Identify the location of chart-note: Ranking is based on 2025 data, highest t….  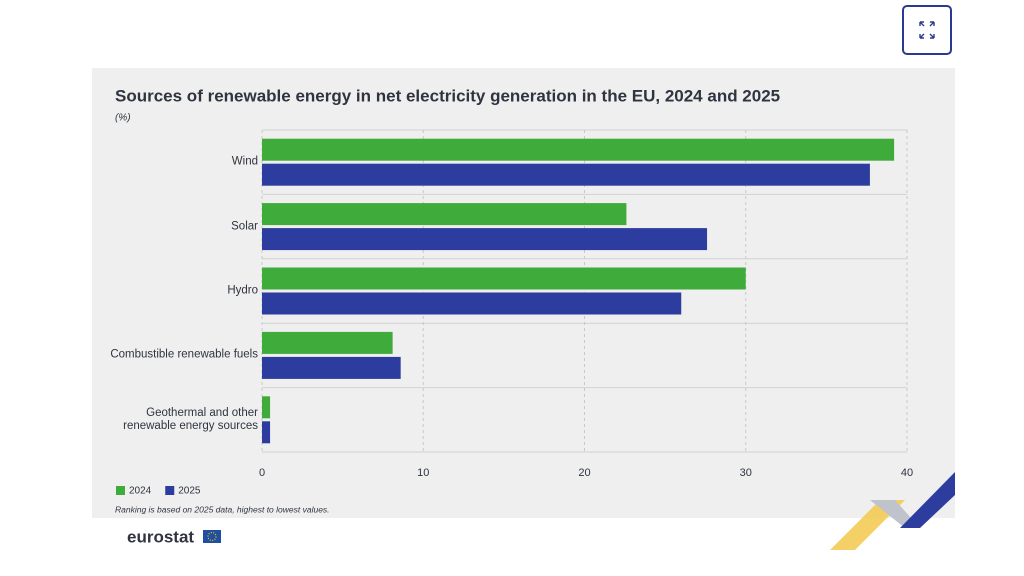
(222, 509).